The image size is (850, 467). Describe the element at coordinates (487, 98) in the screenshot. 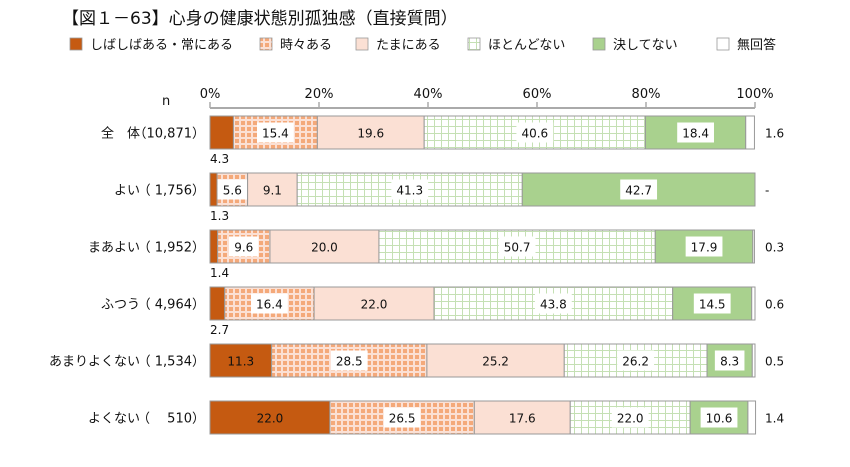

I see `x-axis: 0% 20% 40% 60% 80% 100%` at that location.